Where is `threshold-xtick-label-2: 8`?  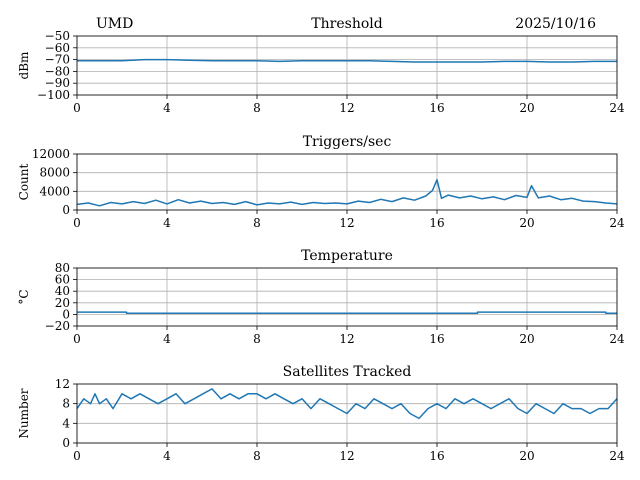 threshold-xtick-label-2: 8 is located at coordinates (257, 108).